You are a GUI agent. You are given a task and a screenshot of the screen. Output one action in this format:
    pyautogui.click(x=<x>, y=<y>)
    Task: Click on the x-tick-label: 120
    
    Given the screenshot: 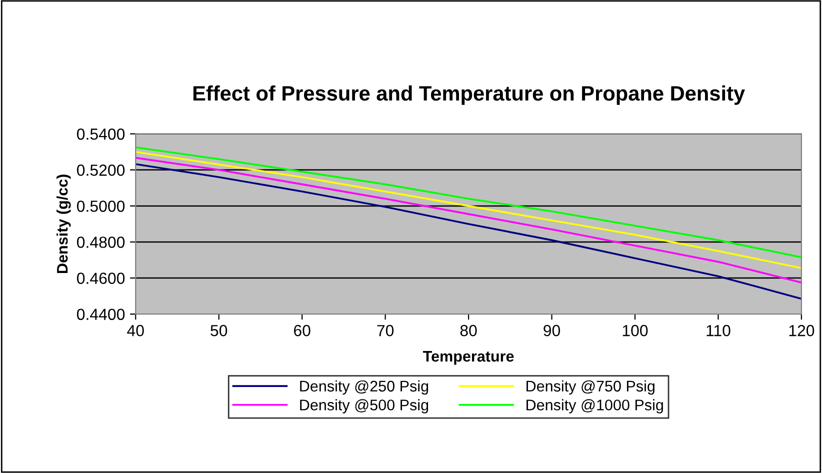 What is the action you would take?
    pyautogui.click(x=801, y=330)
    